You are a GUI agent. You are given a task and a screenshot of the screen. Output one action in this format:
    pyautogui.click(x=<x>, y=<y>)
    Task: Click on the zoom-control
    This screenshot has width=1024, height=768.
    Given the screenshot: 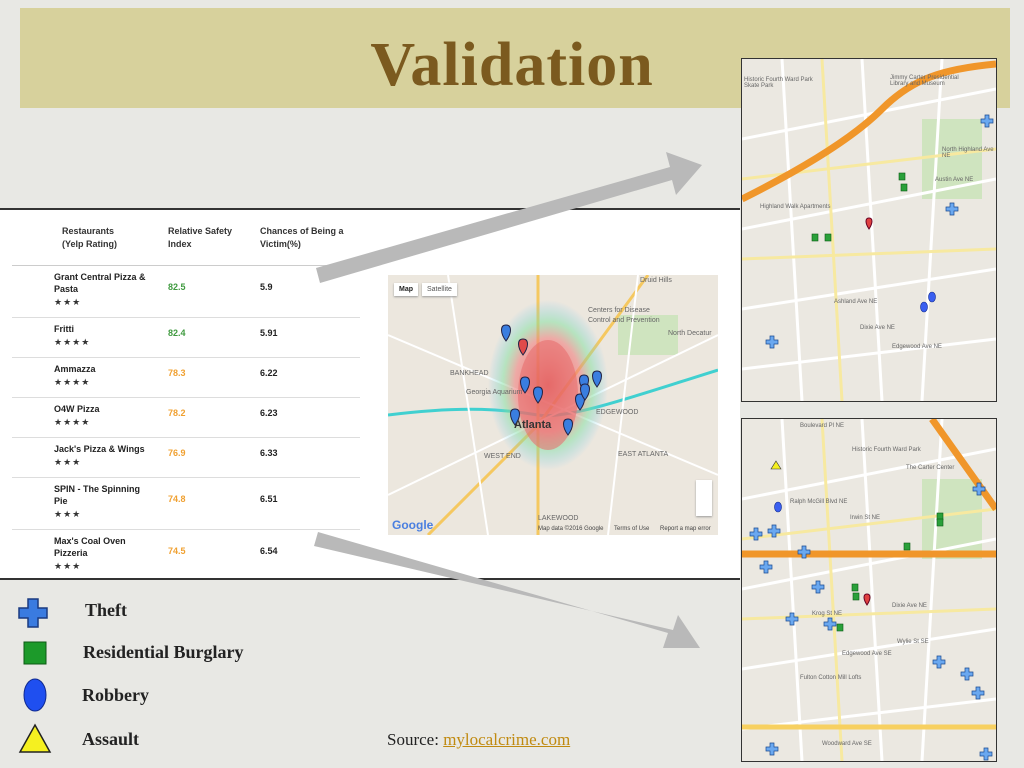 What is the action you would take?
    pyautogui.click(x=704, y=498)
    